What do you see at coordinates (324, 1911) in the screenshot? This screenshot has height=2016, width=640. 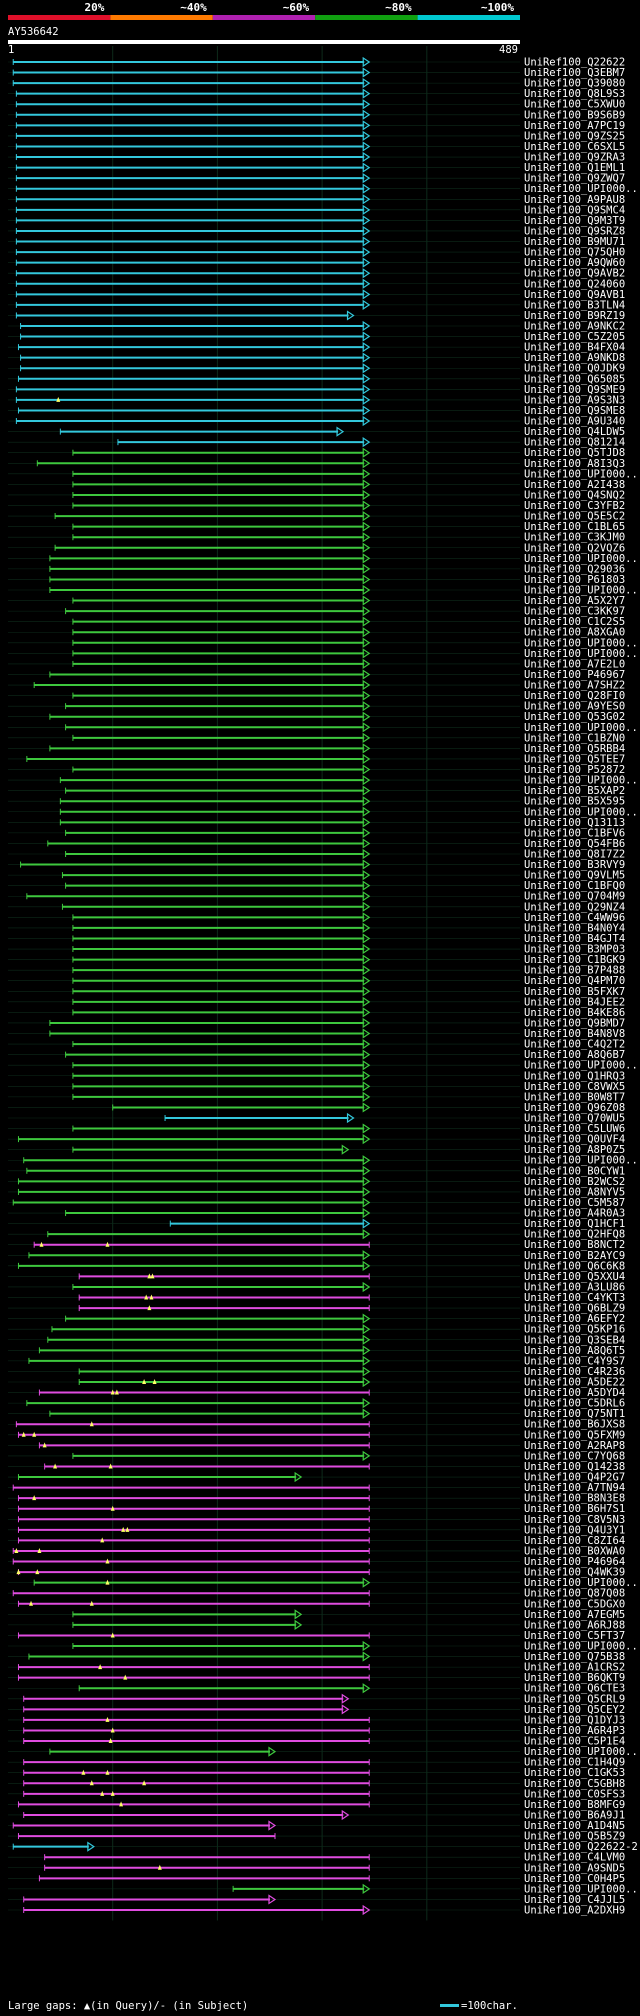 I see `hit-row: UniRef100_A2DXH9` at bounding box center [324, 1911].